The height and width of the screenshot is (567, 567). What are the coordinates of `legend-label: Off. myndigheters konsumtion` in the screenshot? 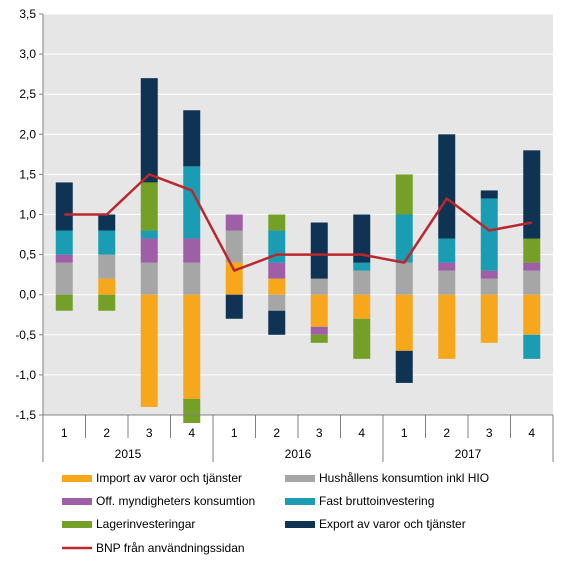 It's located at (175, 501).